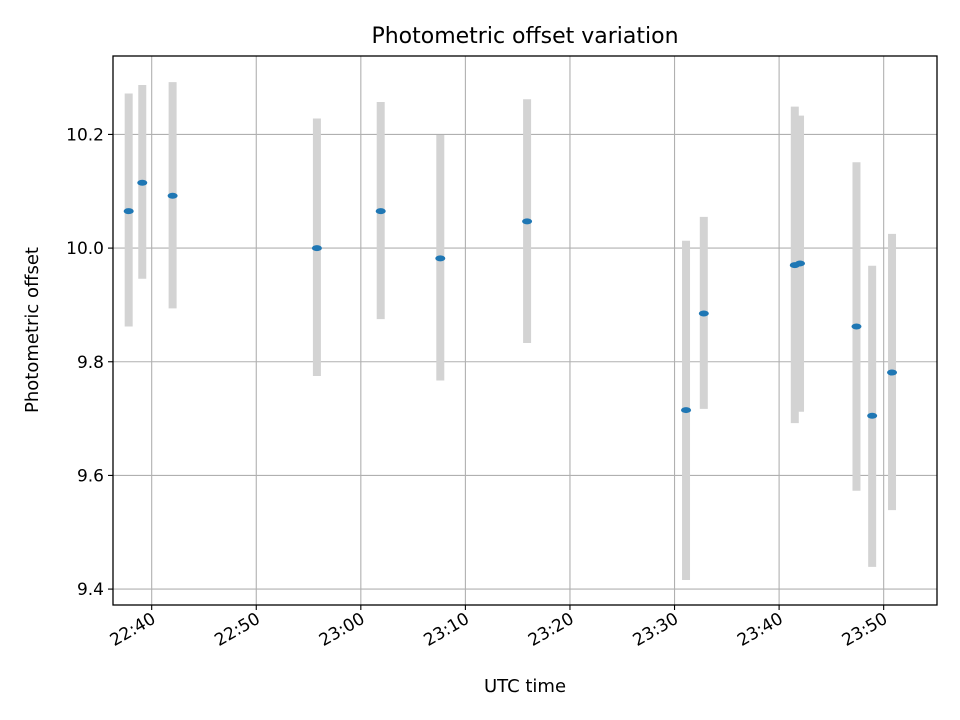 This screenshot has width=960, height=720. Describe the element at coordinates (90, 476) in the screenshot. I see `y-tick-label: 9.6` at that location.